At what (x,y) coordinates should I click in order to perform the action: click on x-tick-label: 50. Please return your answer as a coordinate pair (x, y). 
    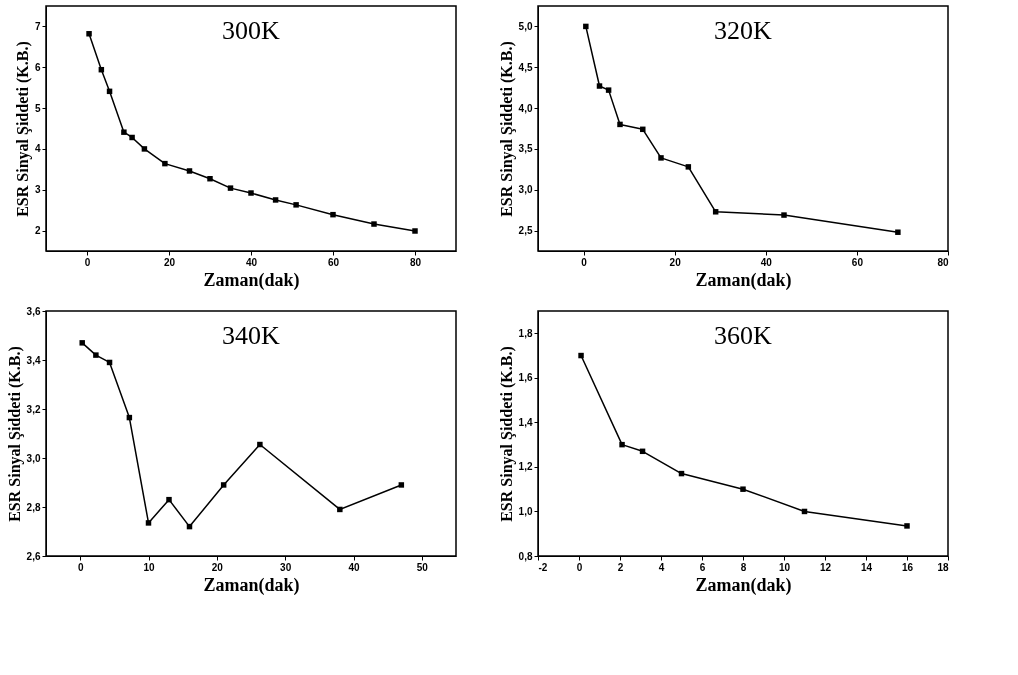
    Looking at the image, I should click on (422, 567).